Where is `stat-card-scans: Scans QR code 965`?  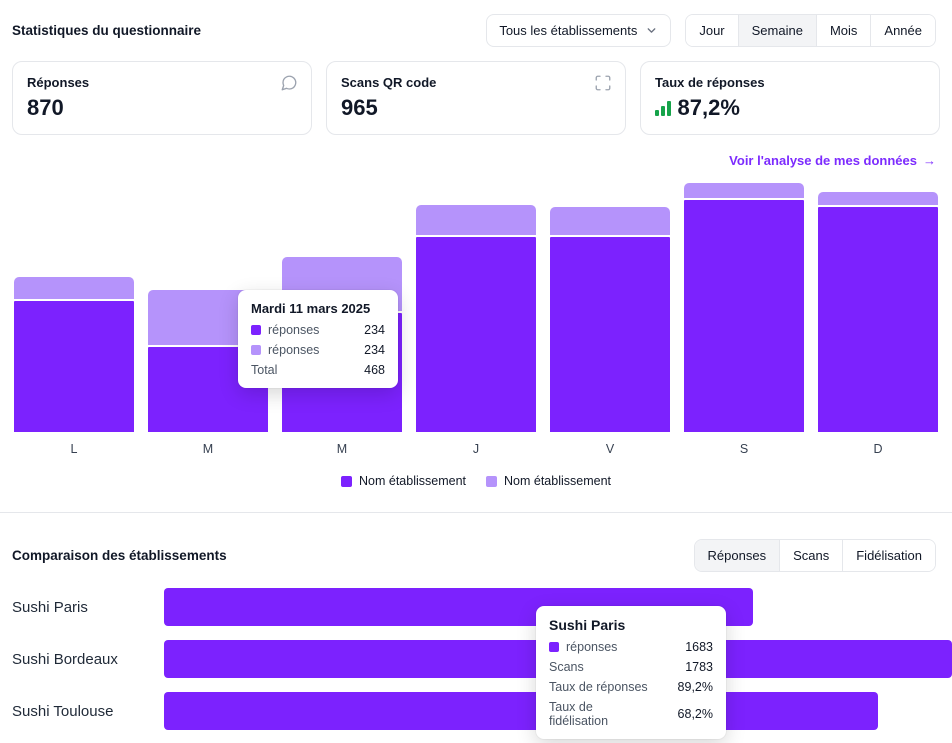
stat-card-scans: Scans QR code 965 is located at coordinates (476, 98).